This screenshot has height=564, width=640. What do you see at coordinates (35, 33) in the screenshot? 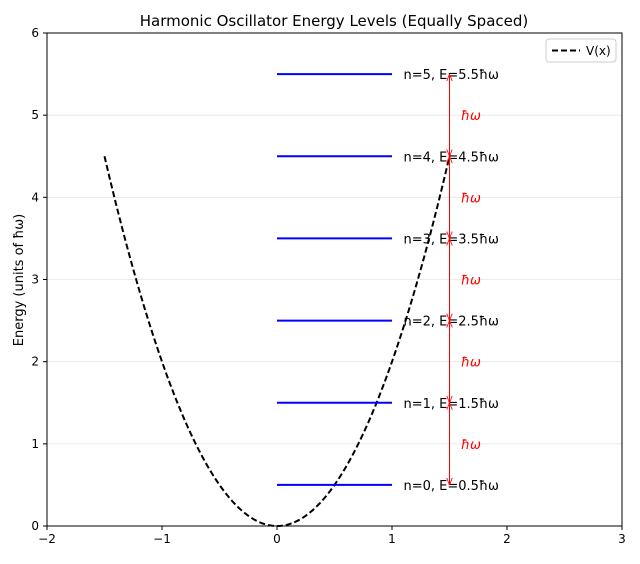
I see `y-tick-label: 6` at bounding box center [35, 33].